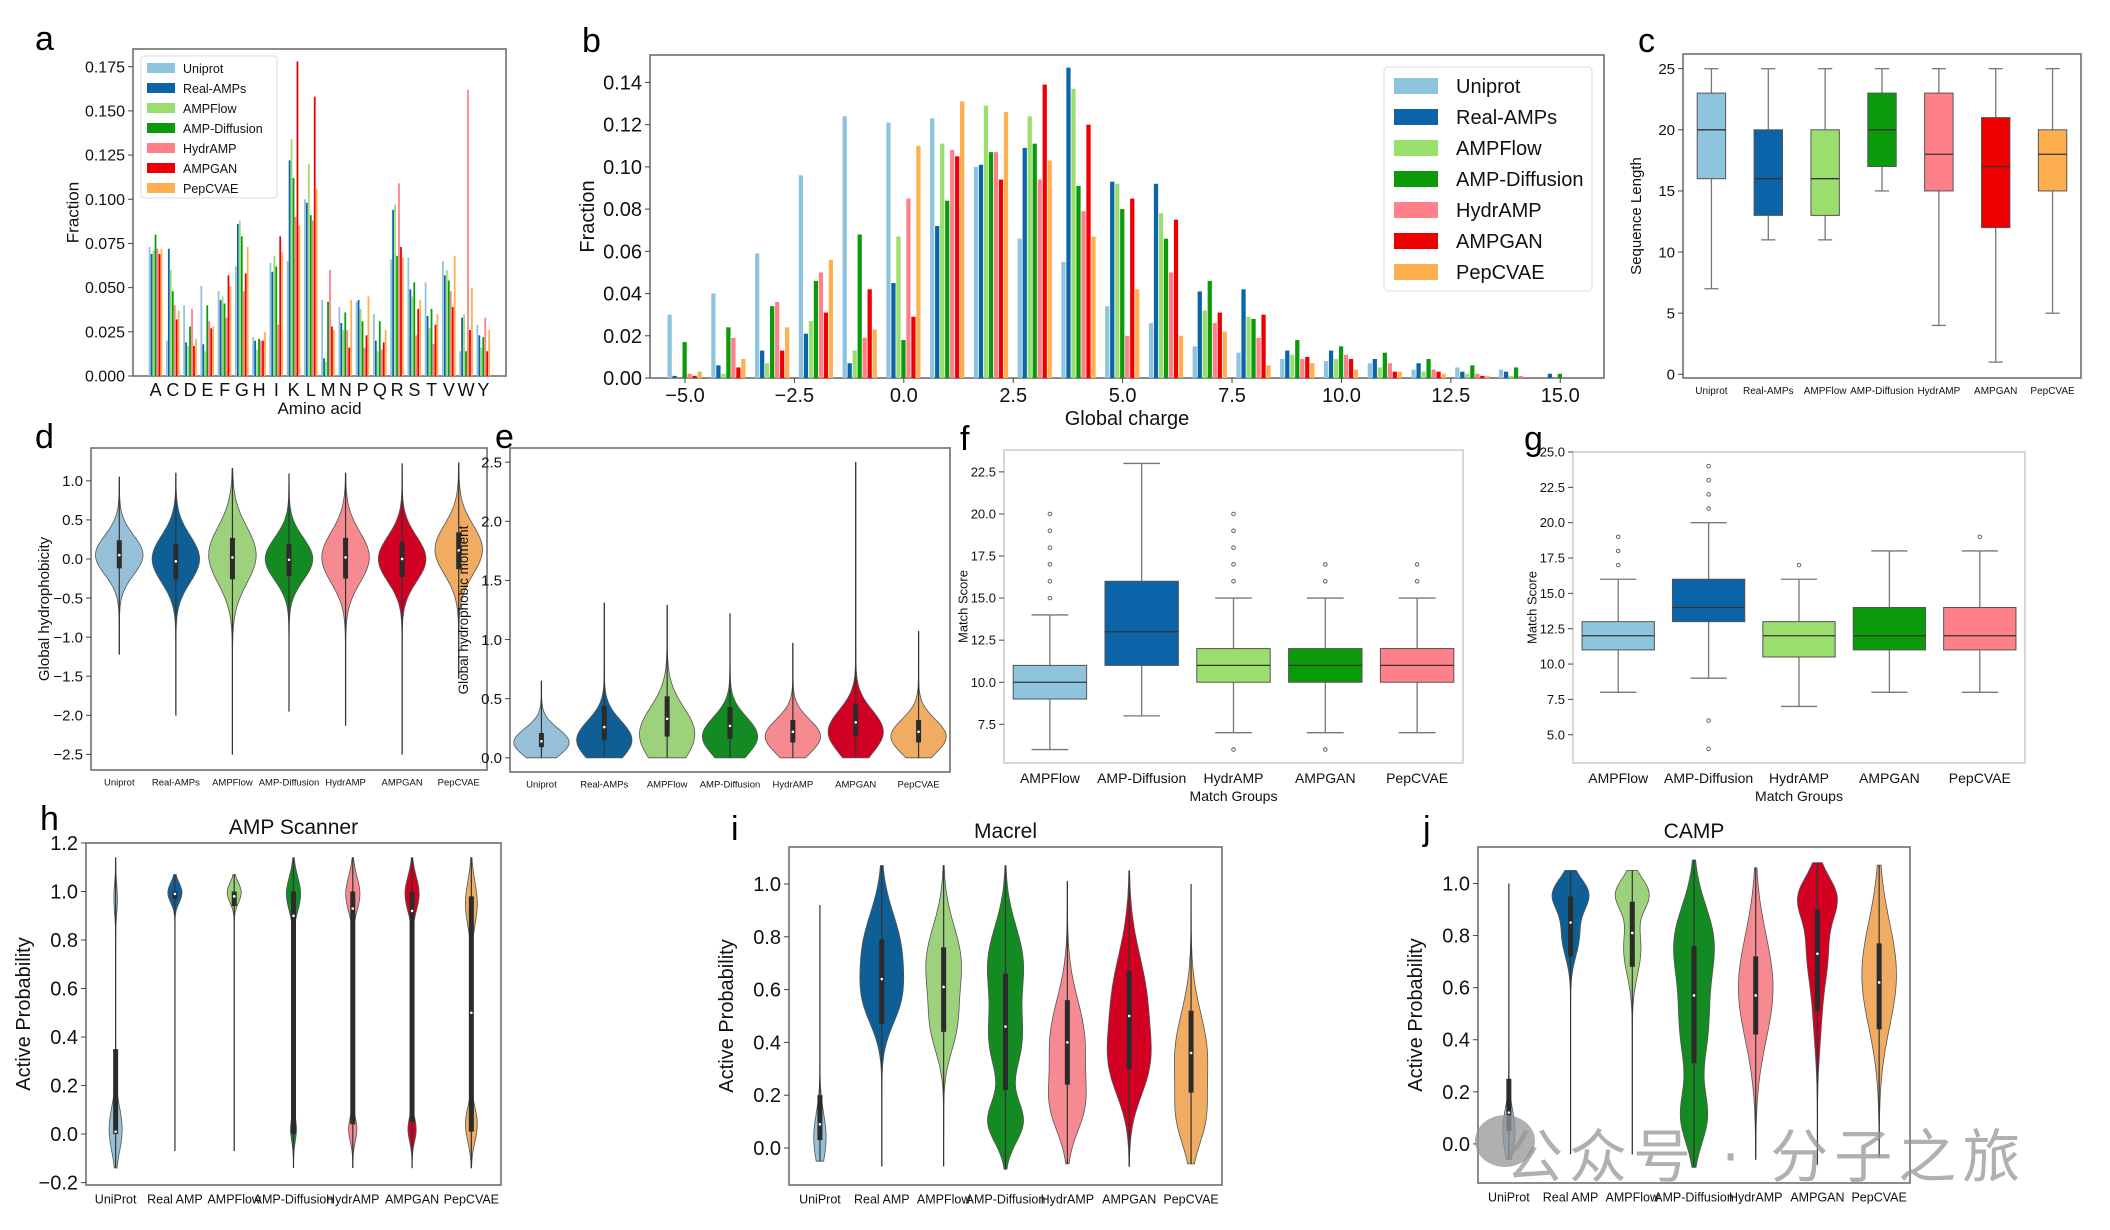 The width and height of the screenshot is (2110, 1230). I want to click on y-tick-label: 20.0, so click(983, 513).